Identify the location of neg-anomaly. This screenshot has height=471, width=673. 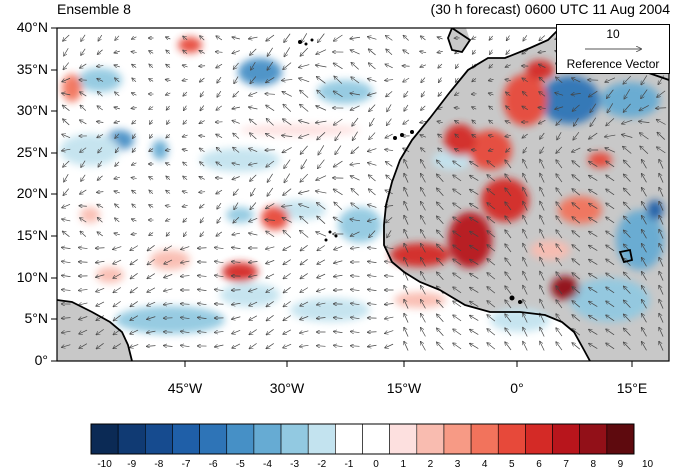
(160, 150).